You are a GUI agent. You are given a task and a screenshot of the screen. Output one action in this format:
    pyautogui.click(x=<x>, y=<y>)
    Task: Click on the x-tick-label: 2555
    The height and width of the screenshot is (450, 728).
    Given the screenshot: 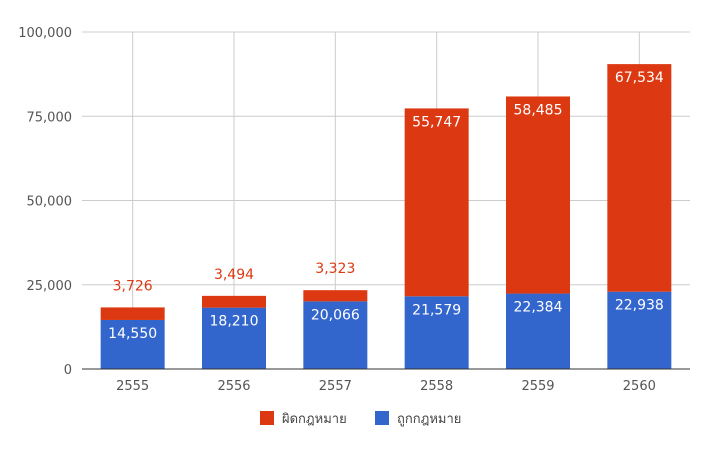 What is the action you would take?
    pyautogui.click(x=132, y=386)
    